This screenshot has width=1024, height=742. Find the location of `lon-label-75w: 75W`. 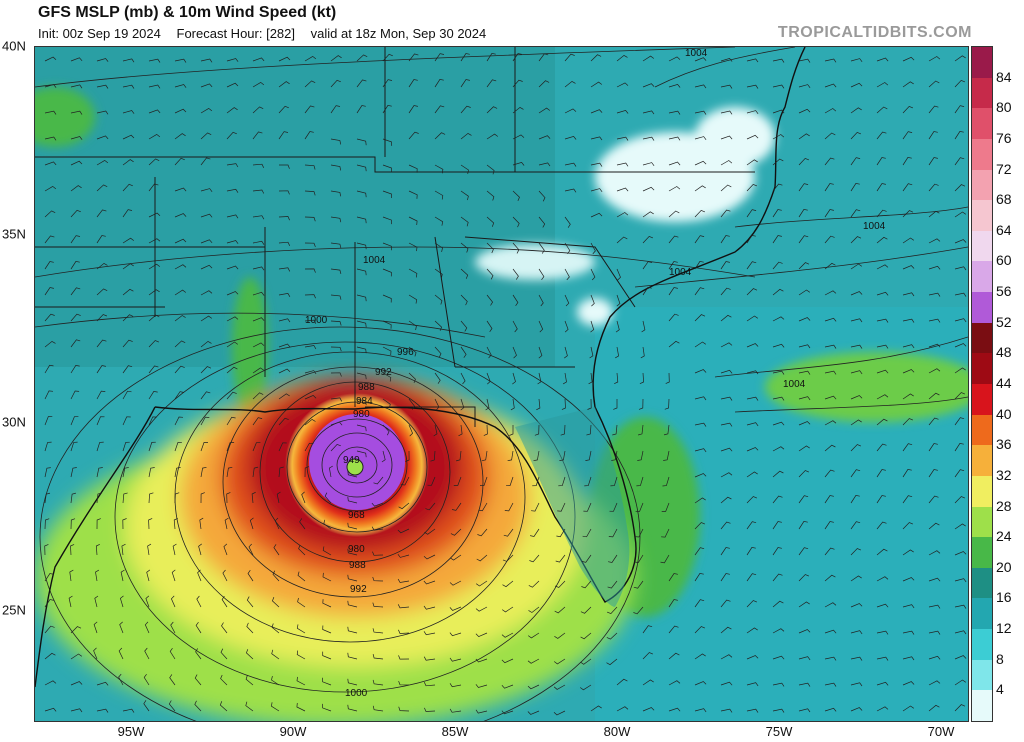

lon-label-75w: 75W is located at coordinates (779, 731).